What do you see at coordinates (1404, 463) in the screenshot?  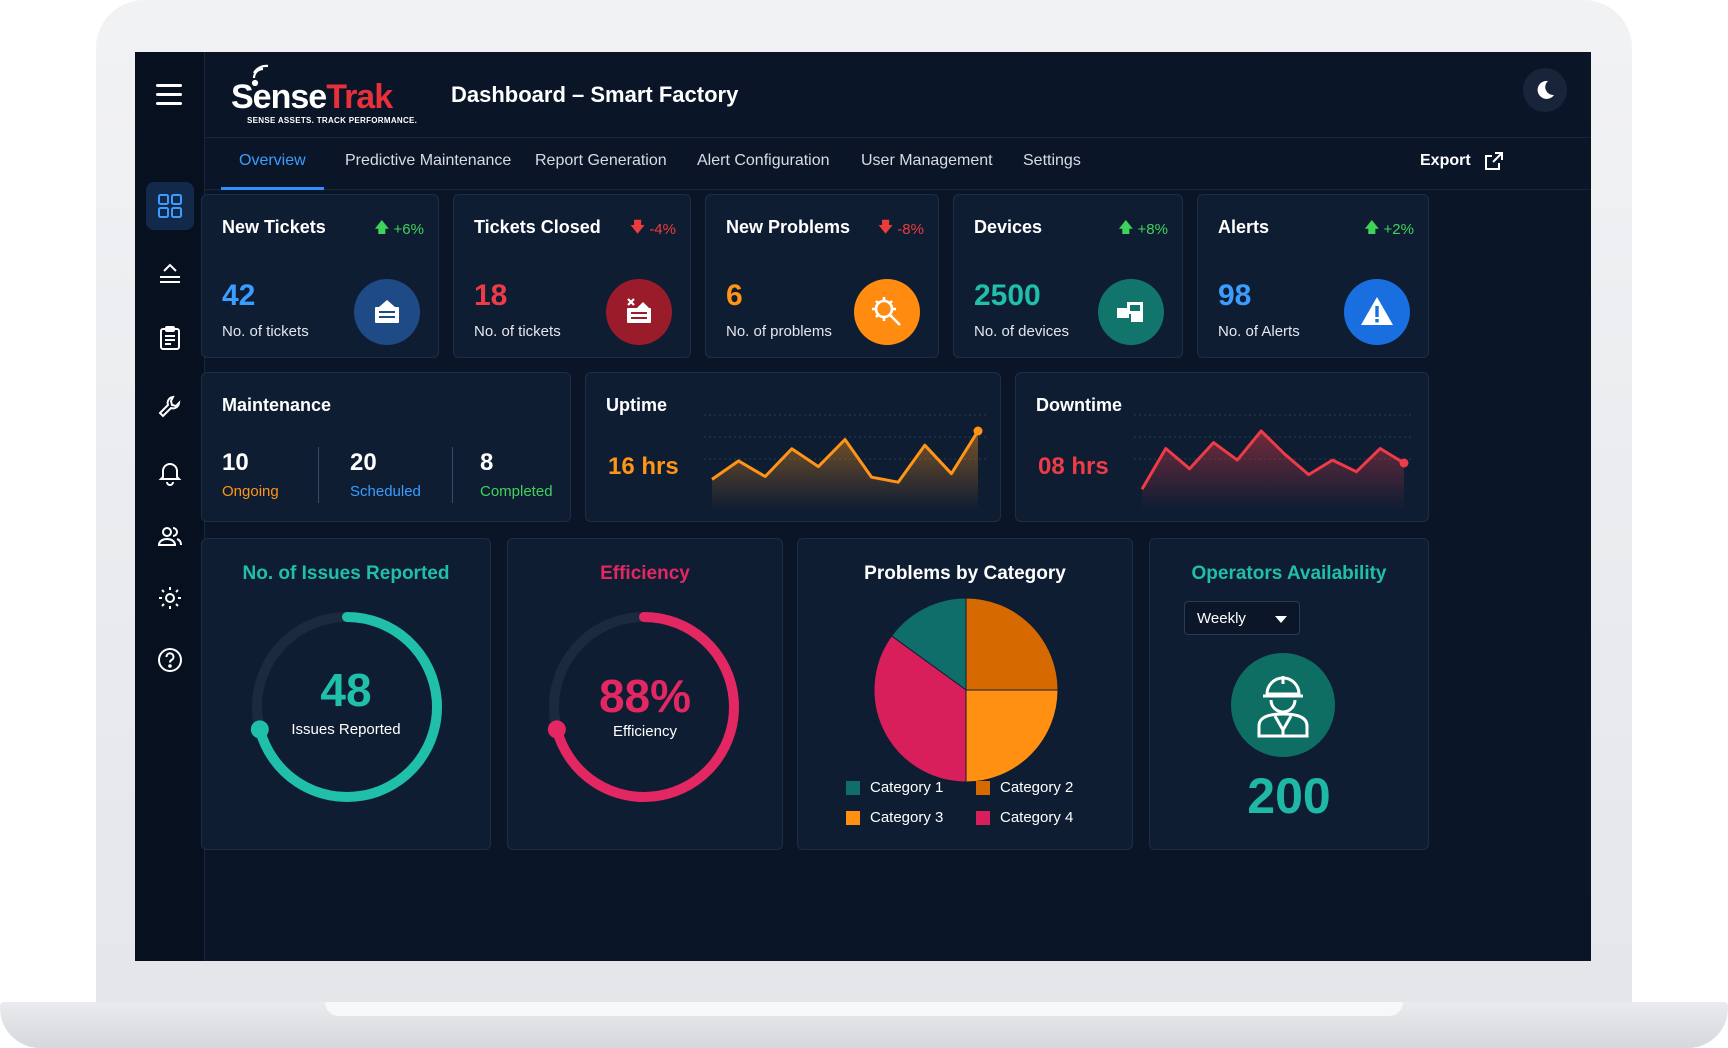 I see `downtime-point` at bounding box center [1404, 463].